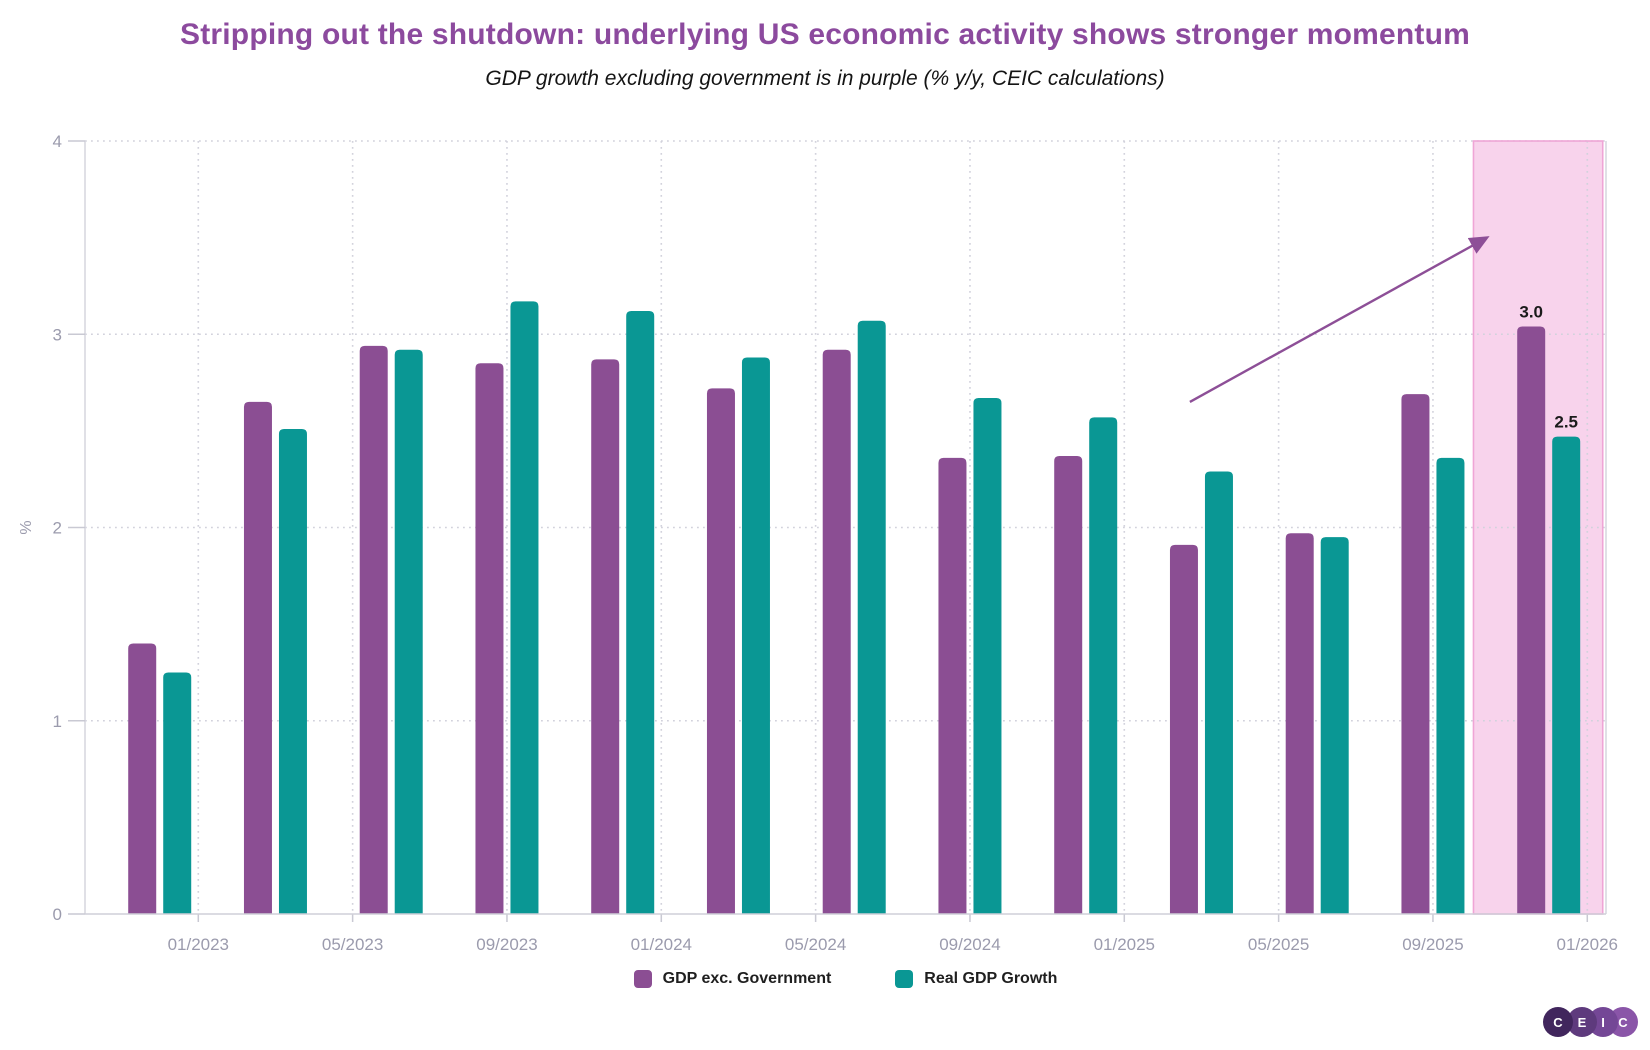 Image resolution: width=1650 pixels, height=1050 pixels. I want to click on legend-swatch-gdp-exc-government, so click(642, 979).